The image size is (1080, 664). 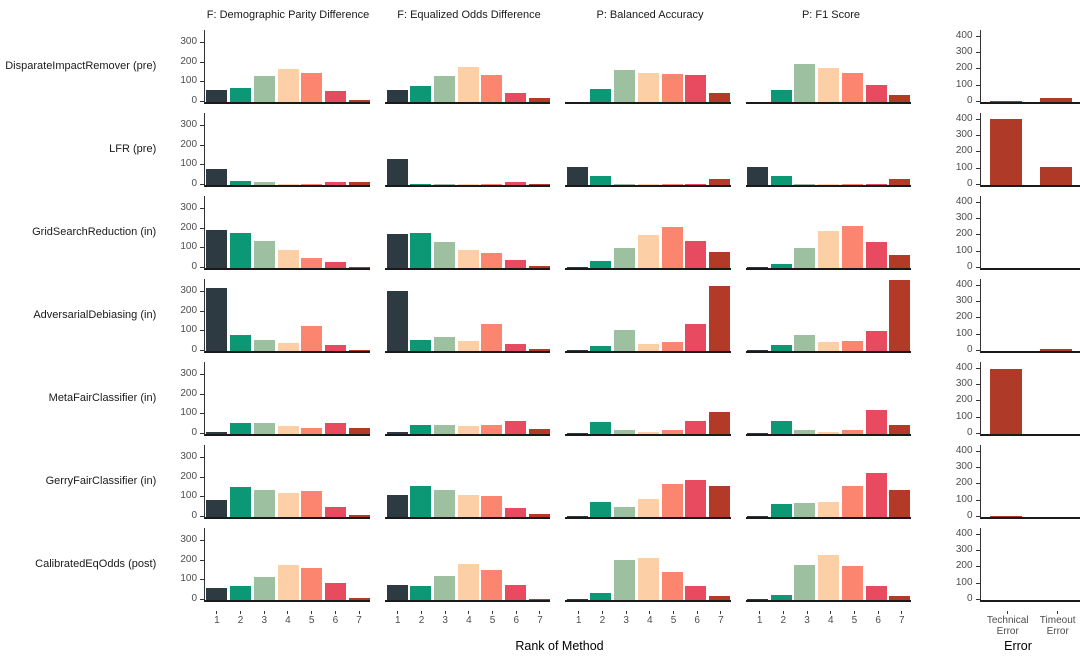 What do you see at coordinates (650, 15) in the screenshot?
I see `facet-header-balanced-accuracy: P: Balanced Accuracy` at bounding box center [650, 15].